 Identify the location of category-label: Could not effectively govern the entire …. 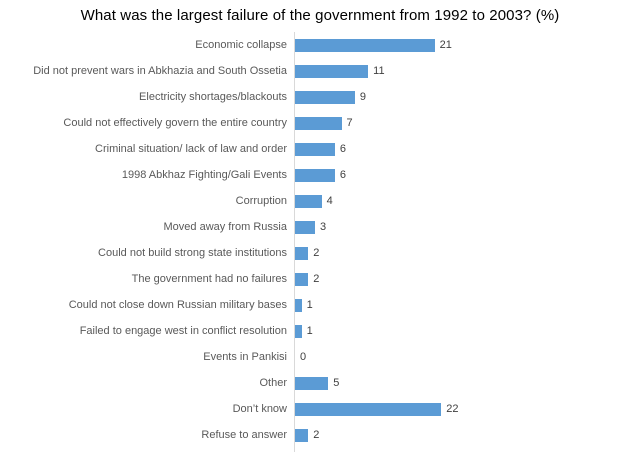
(175, 123).